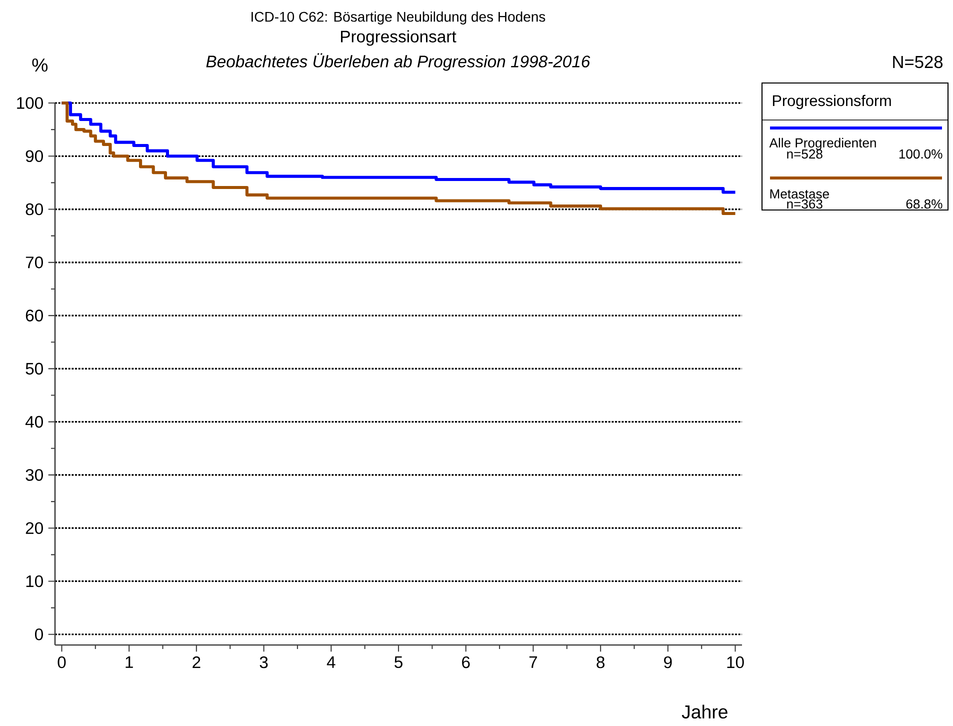 The height and width of the screenshot is (726, 953). Describe the element at coordinates (196, 662) in the screenshot. I see `x-tick-label: 2` at that location.